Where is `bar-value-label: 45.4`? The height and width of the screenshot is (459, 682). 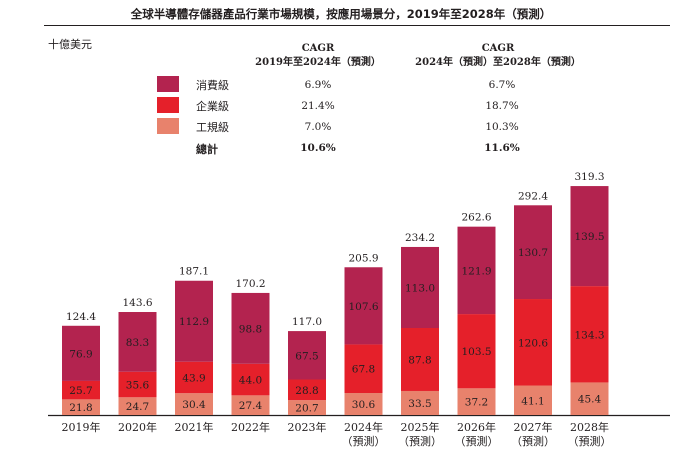 bar-value-label: 45.4 is located at coordinates (590, 400).